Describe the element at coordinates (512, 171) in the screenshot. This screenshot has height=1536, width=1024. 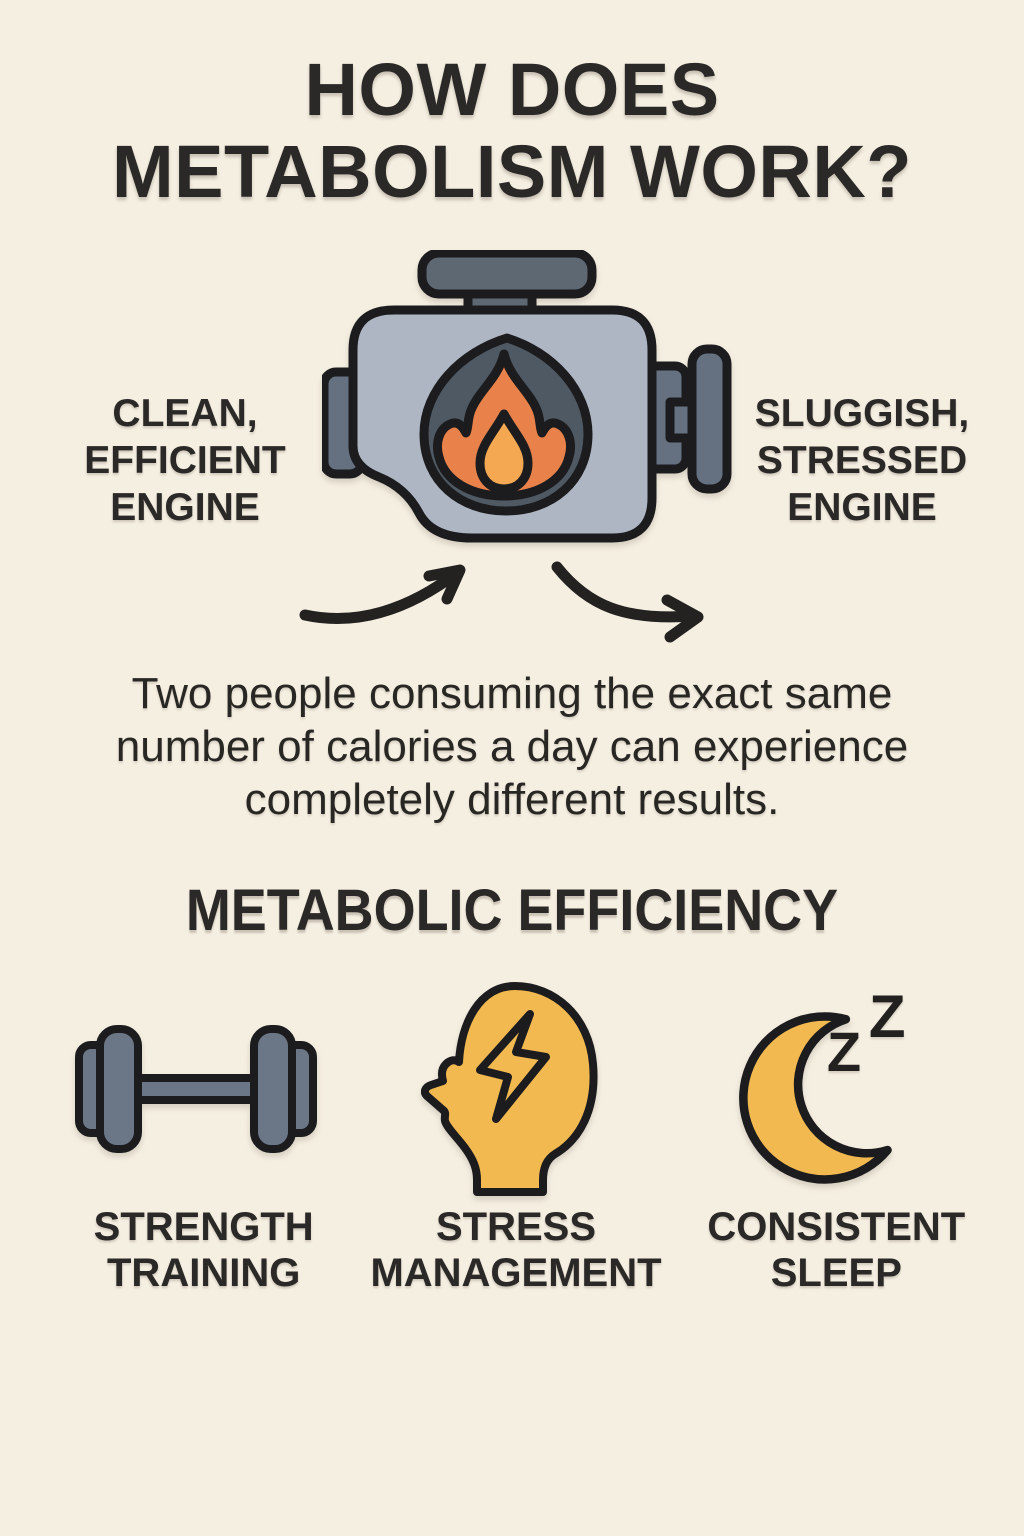
I see `title-line-2: METABOLISM WORK?` at that location.